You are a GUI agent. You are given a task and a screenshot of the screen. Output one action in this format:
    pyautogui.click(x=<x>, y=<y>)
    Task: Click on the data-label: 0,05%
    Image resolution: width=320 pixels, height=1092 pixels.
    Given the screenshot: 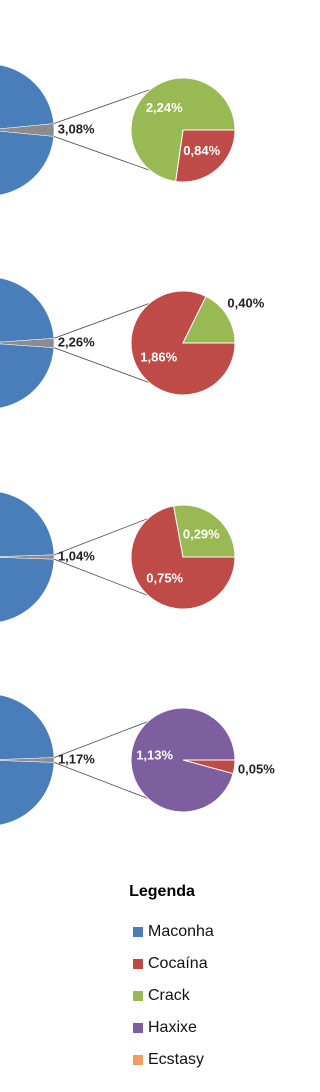 What is the action you would take?
    pyautogui.click(x=256, y=768)
    